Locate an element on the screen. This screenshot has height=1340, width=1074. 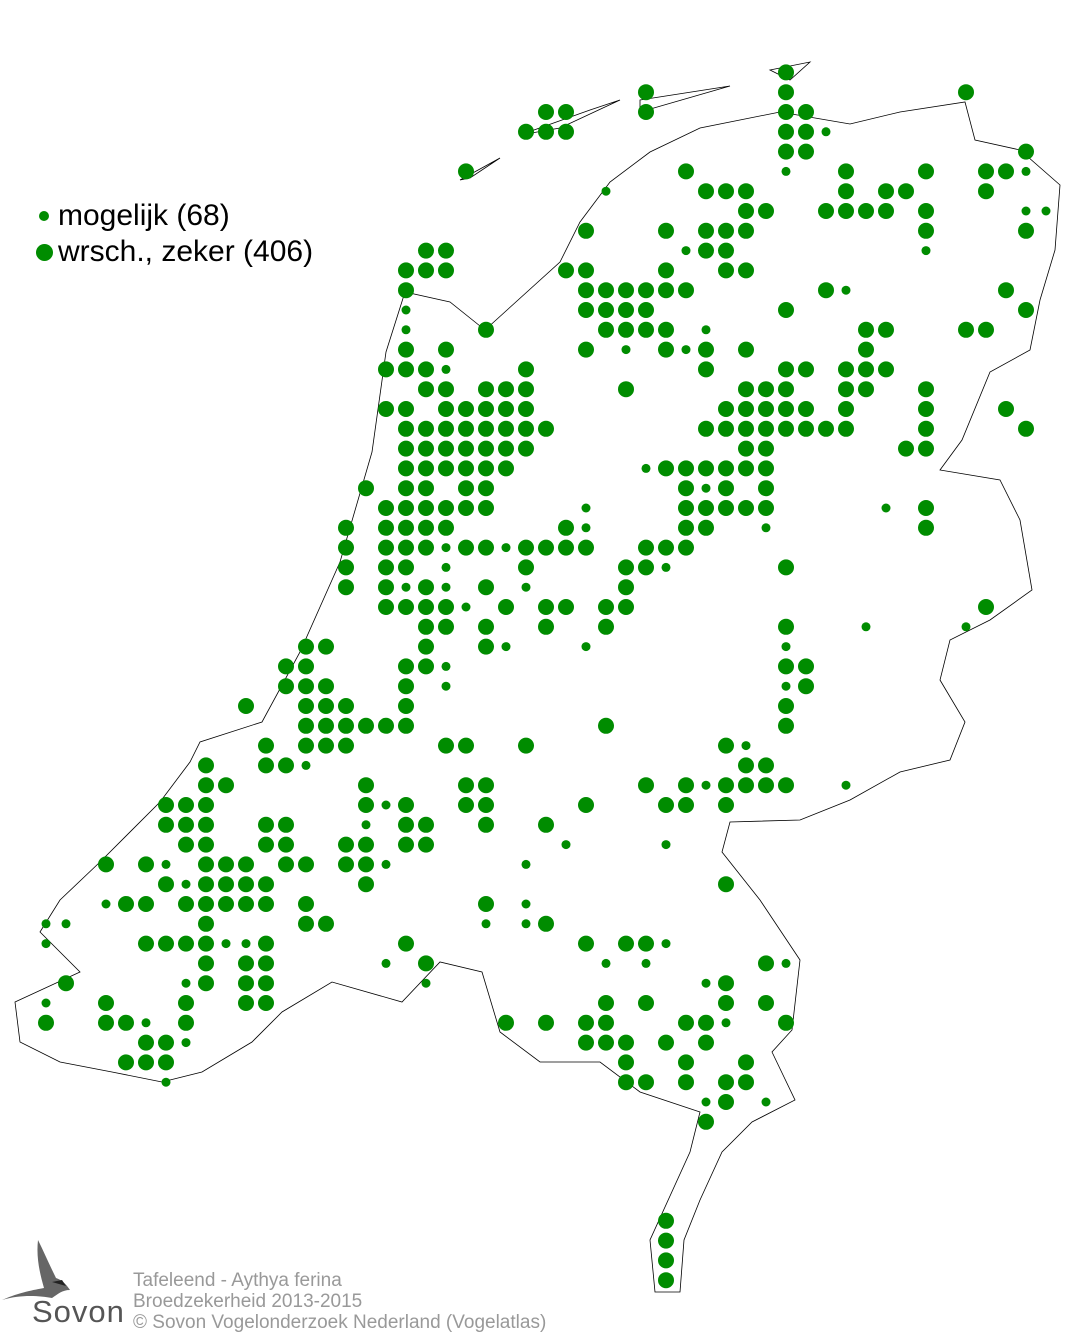
map-subtitle: Broedzekerheid 2013-2015 is located at coordinates (248, 1301).